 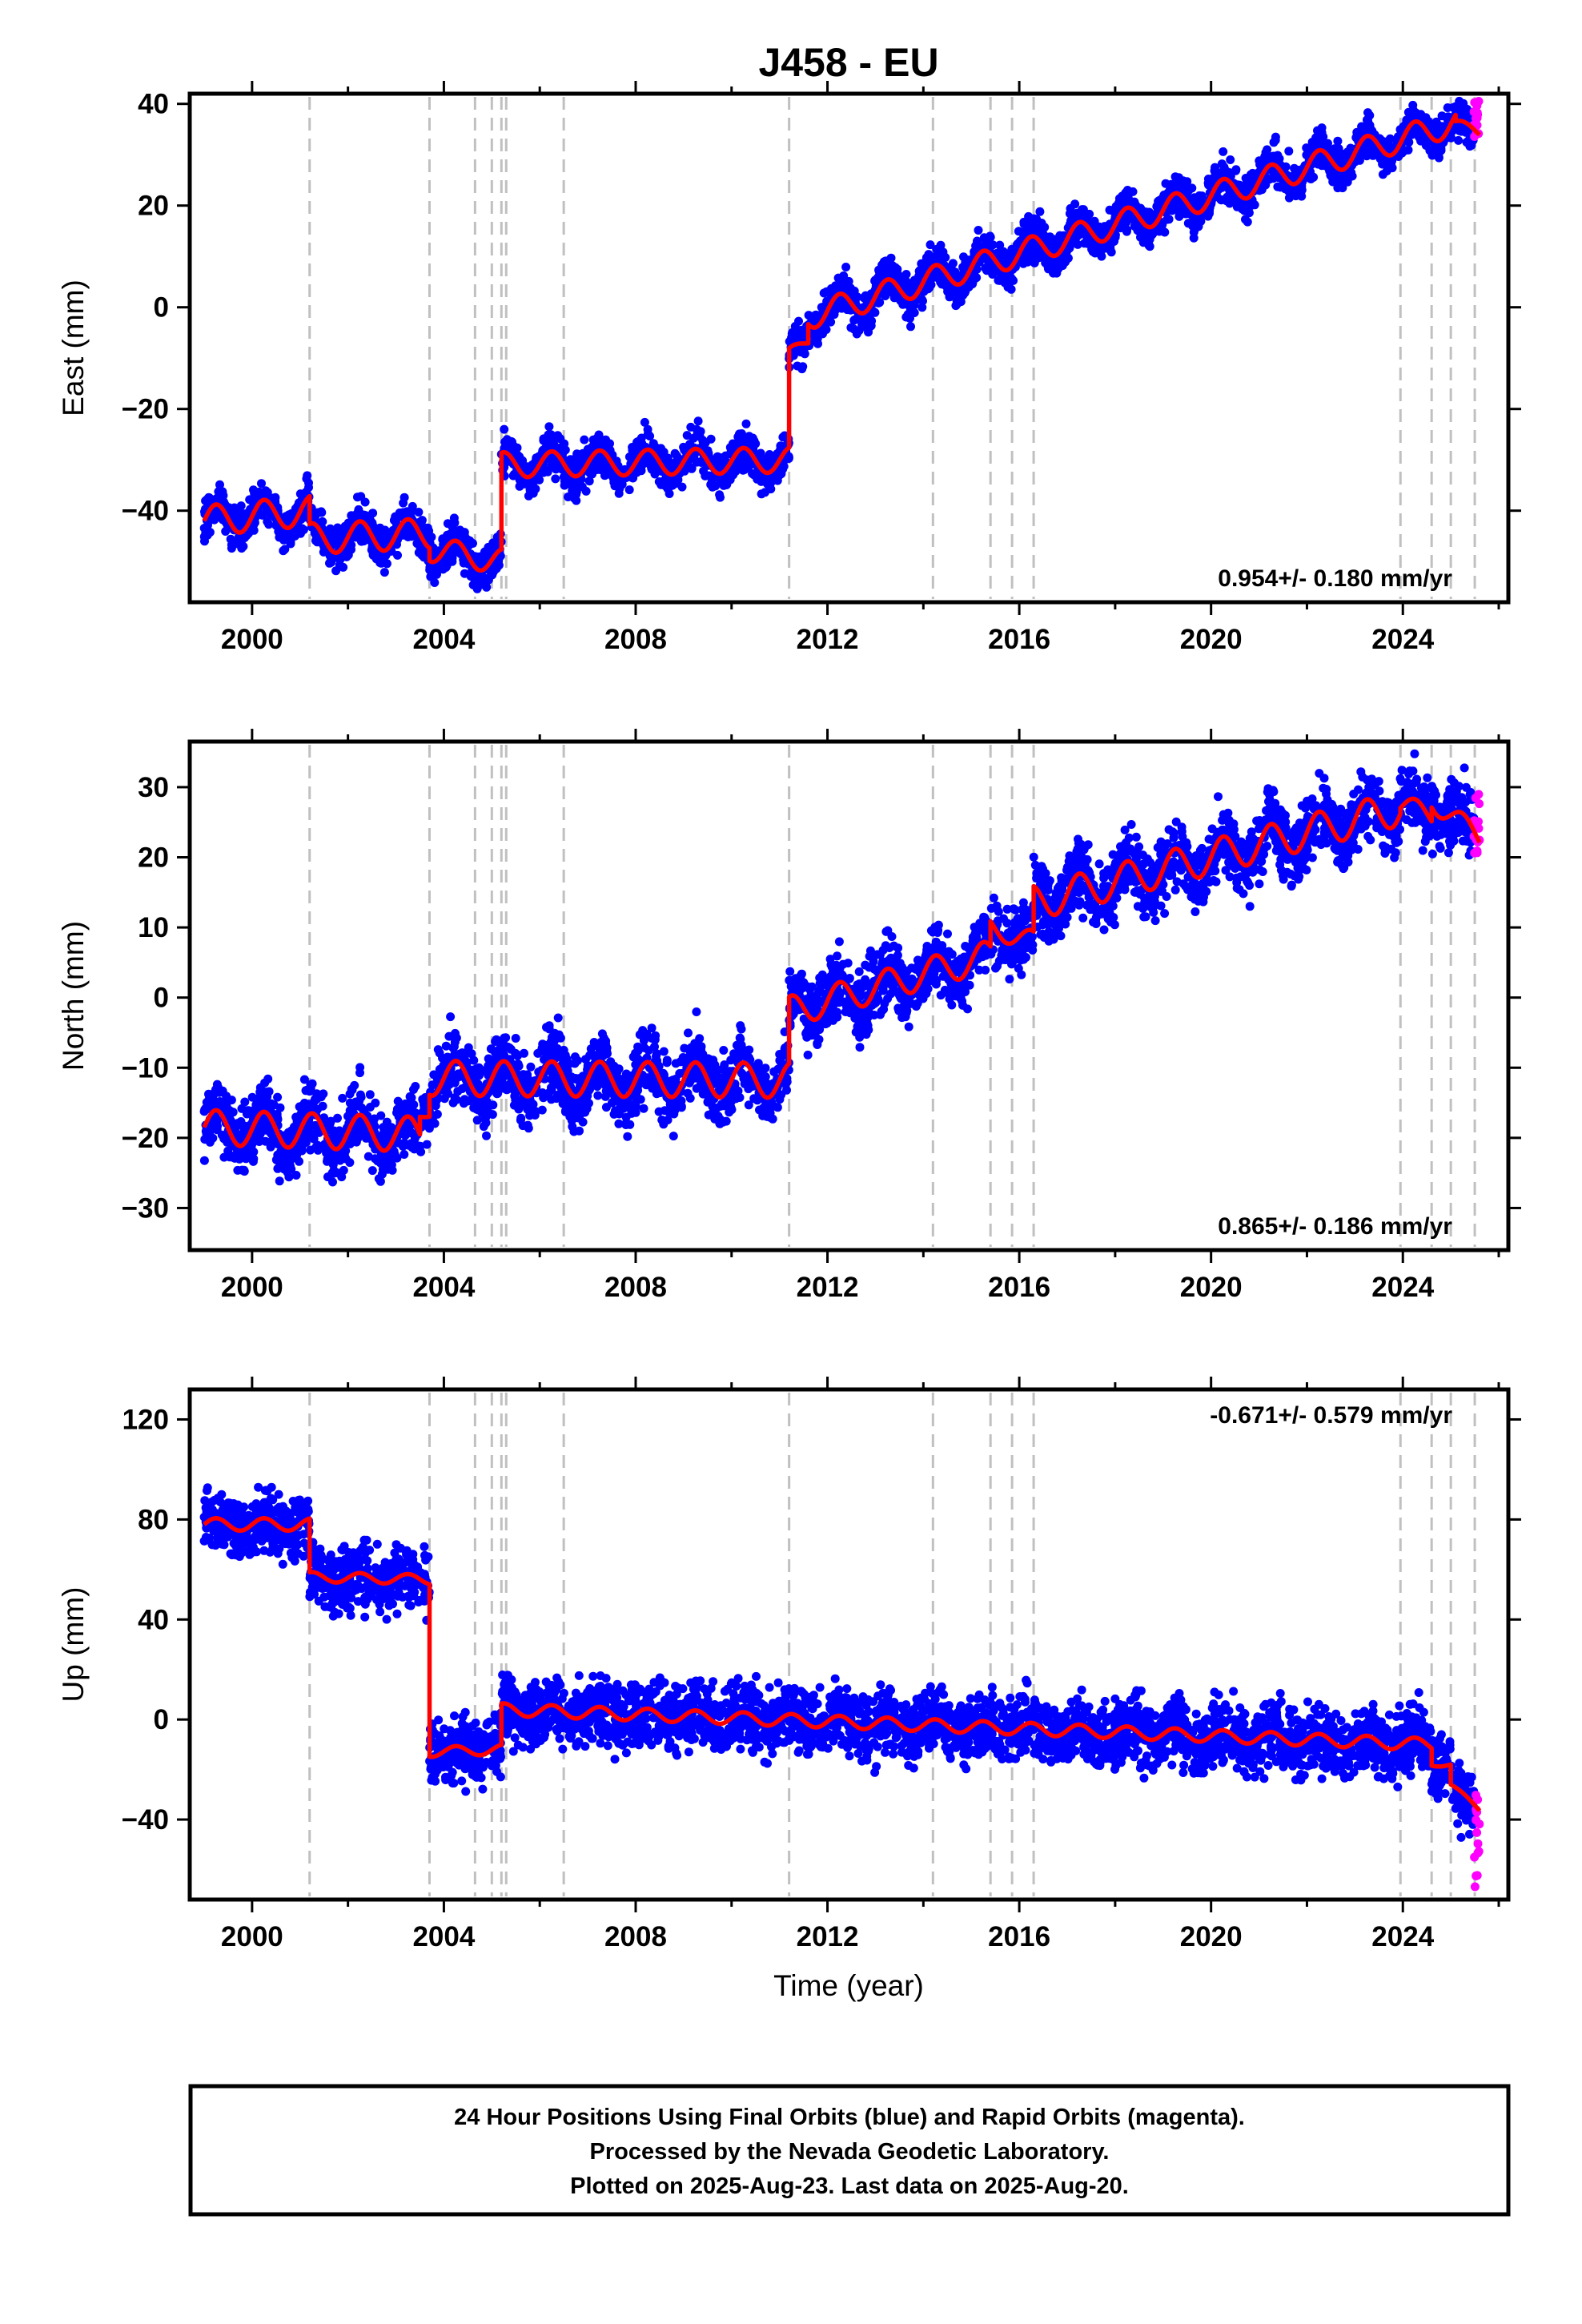 What do you see at coordinates (1211, 639) in the screenshot?
I see `x-tick-label: 2020` at bounding box center [1211, 639].